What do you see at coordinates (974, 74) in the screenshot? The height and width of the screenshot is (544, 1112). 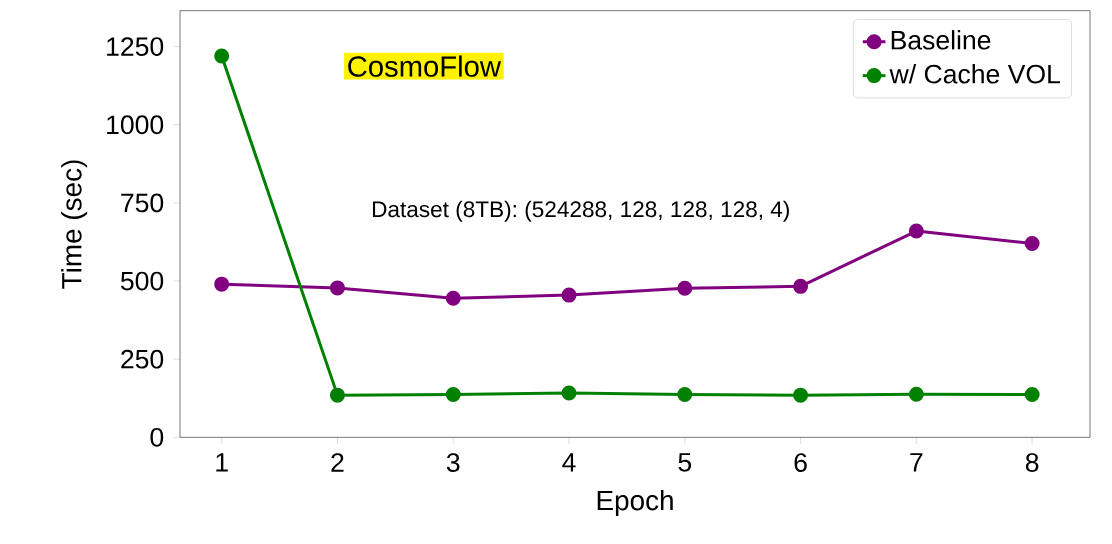 I see `legend-label: w/ Cache VOL` at bounding box center [974, 74].